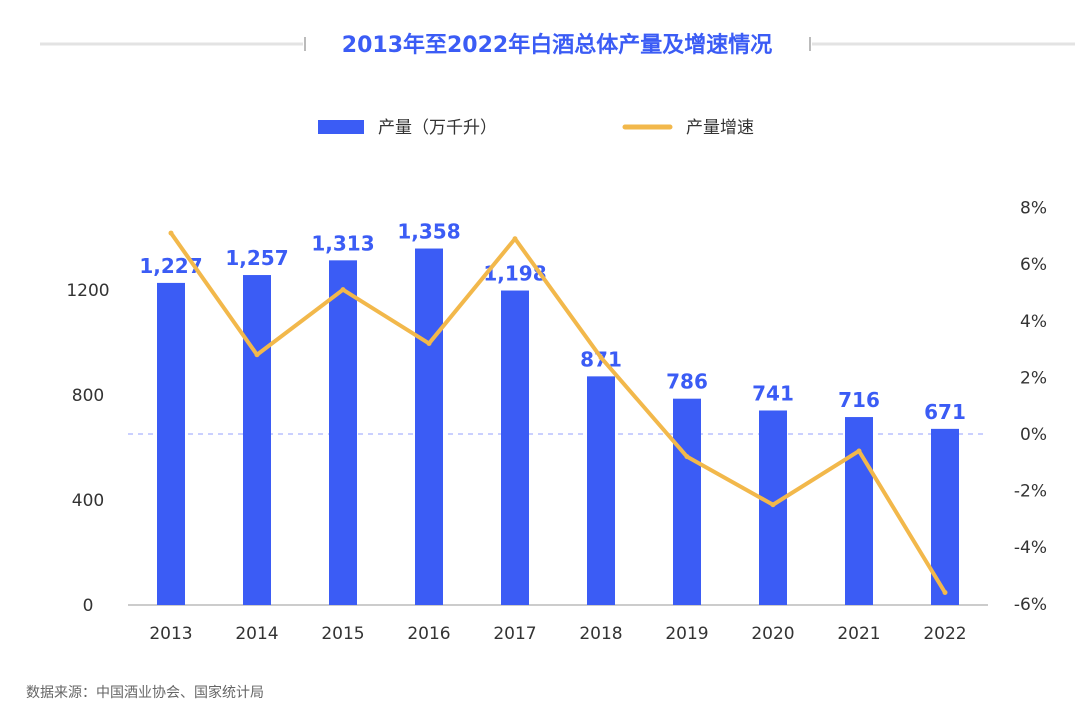  I want to click on chart-title: 2013年至2022年白酒总体产量及增速情况, so click(557, 45).